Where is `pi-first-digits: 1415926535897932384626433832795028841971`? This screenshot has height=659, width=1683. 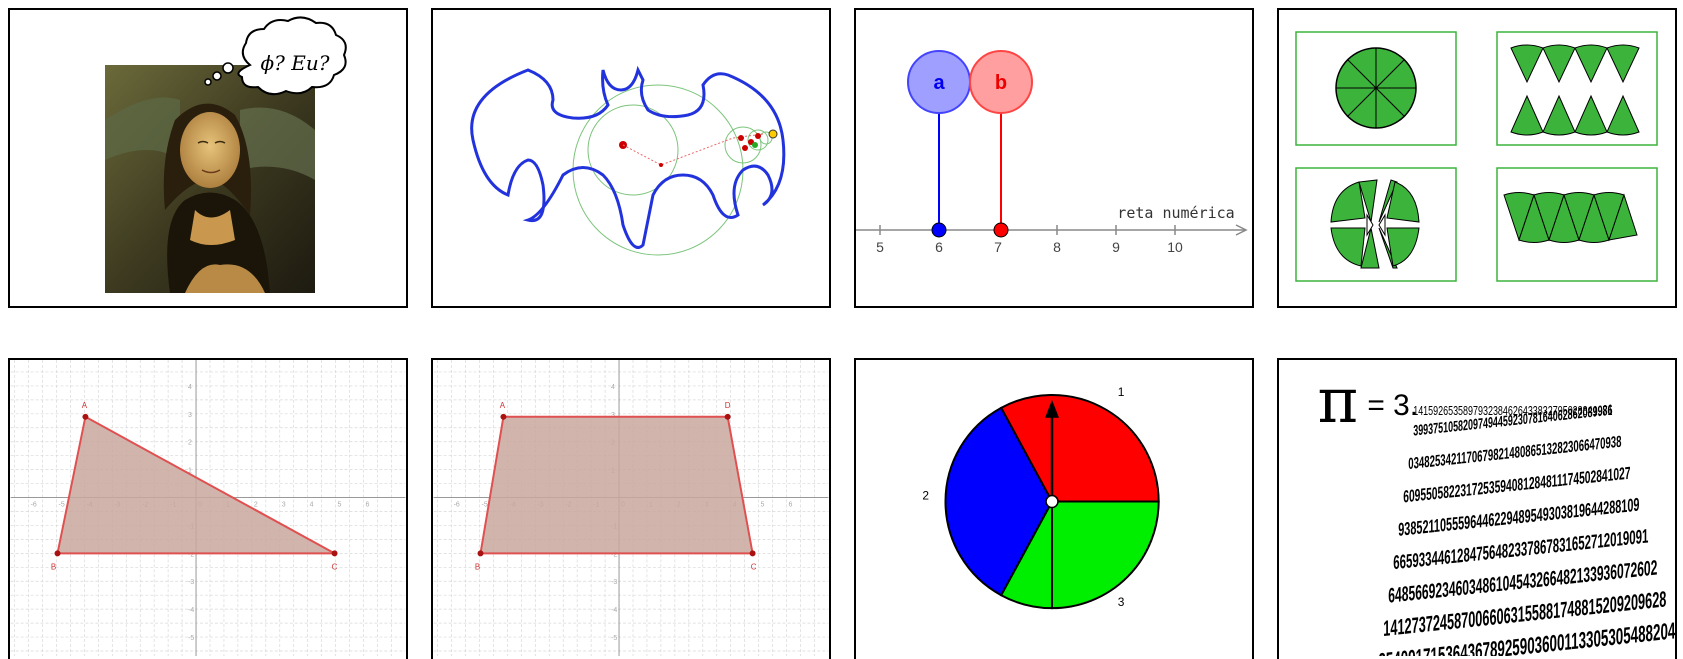 pi-first-digits: 1415926535897932384626433832795028841971 is located at coordinates (1512, 410).